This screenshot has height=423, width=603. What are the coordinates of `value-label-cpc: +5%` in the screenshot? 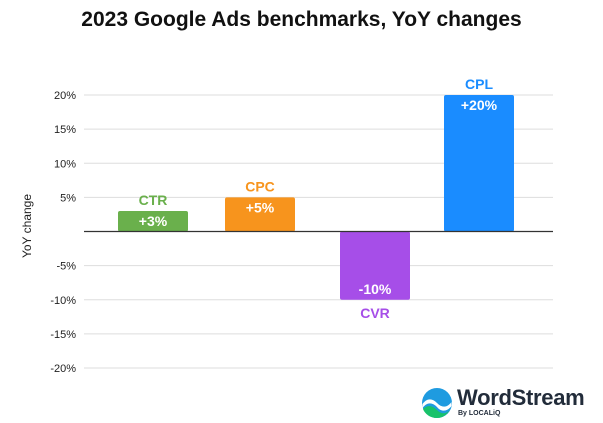 It's located at (260, 207).